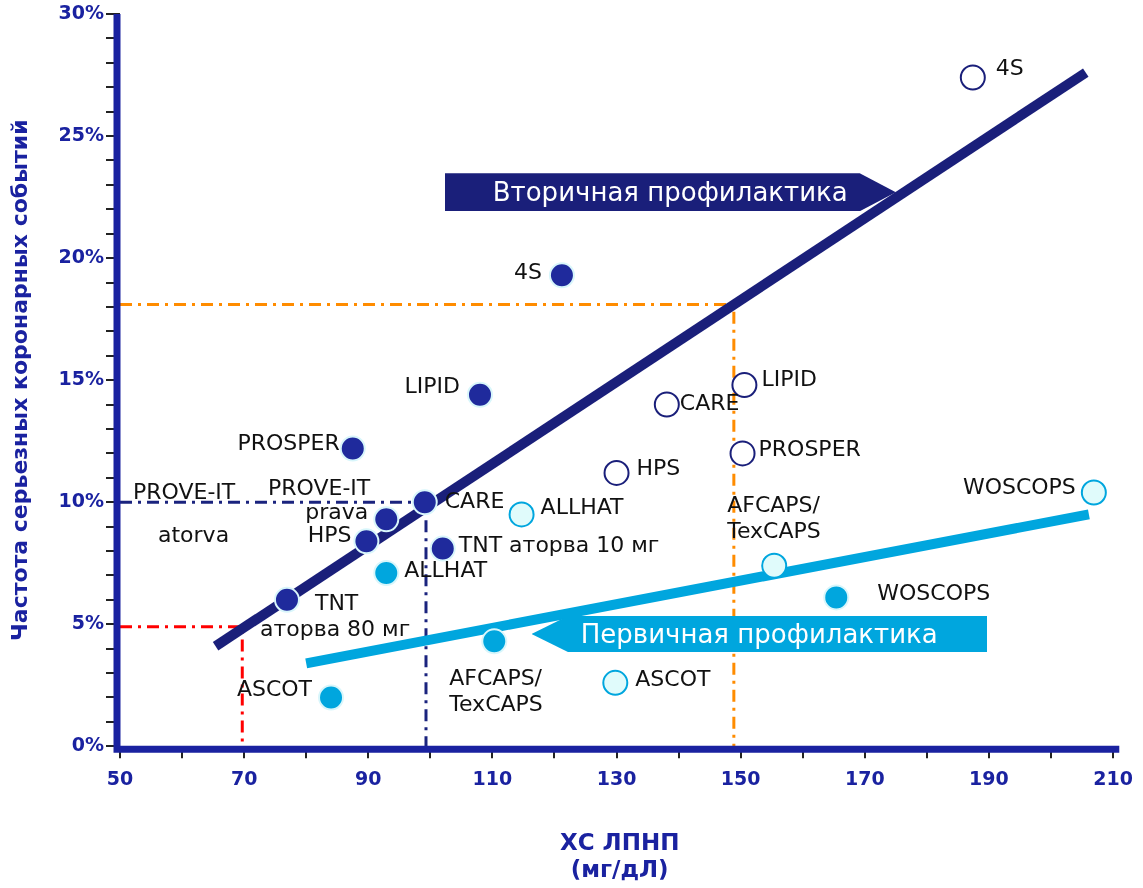 The image size is (1143, 888). I want to click on x-tick-label: 50, so click(120, 777).